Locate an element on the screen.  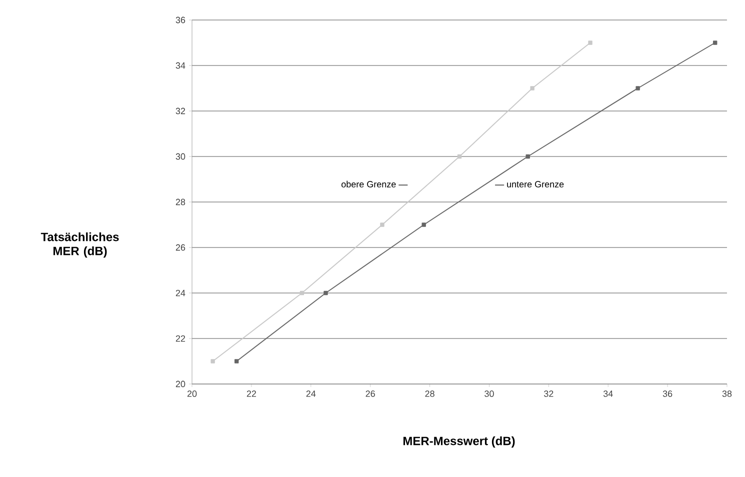
y-tick-label: 36 is located at coordinates (181, 20).